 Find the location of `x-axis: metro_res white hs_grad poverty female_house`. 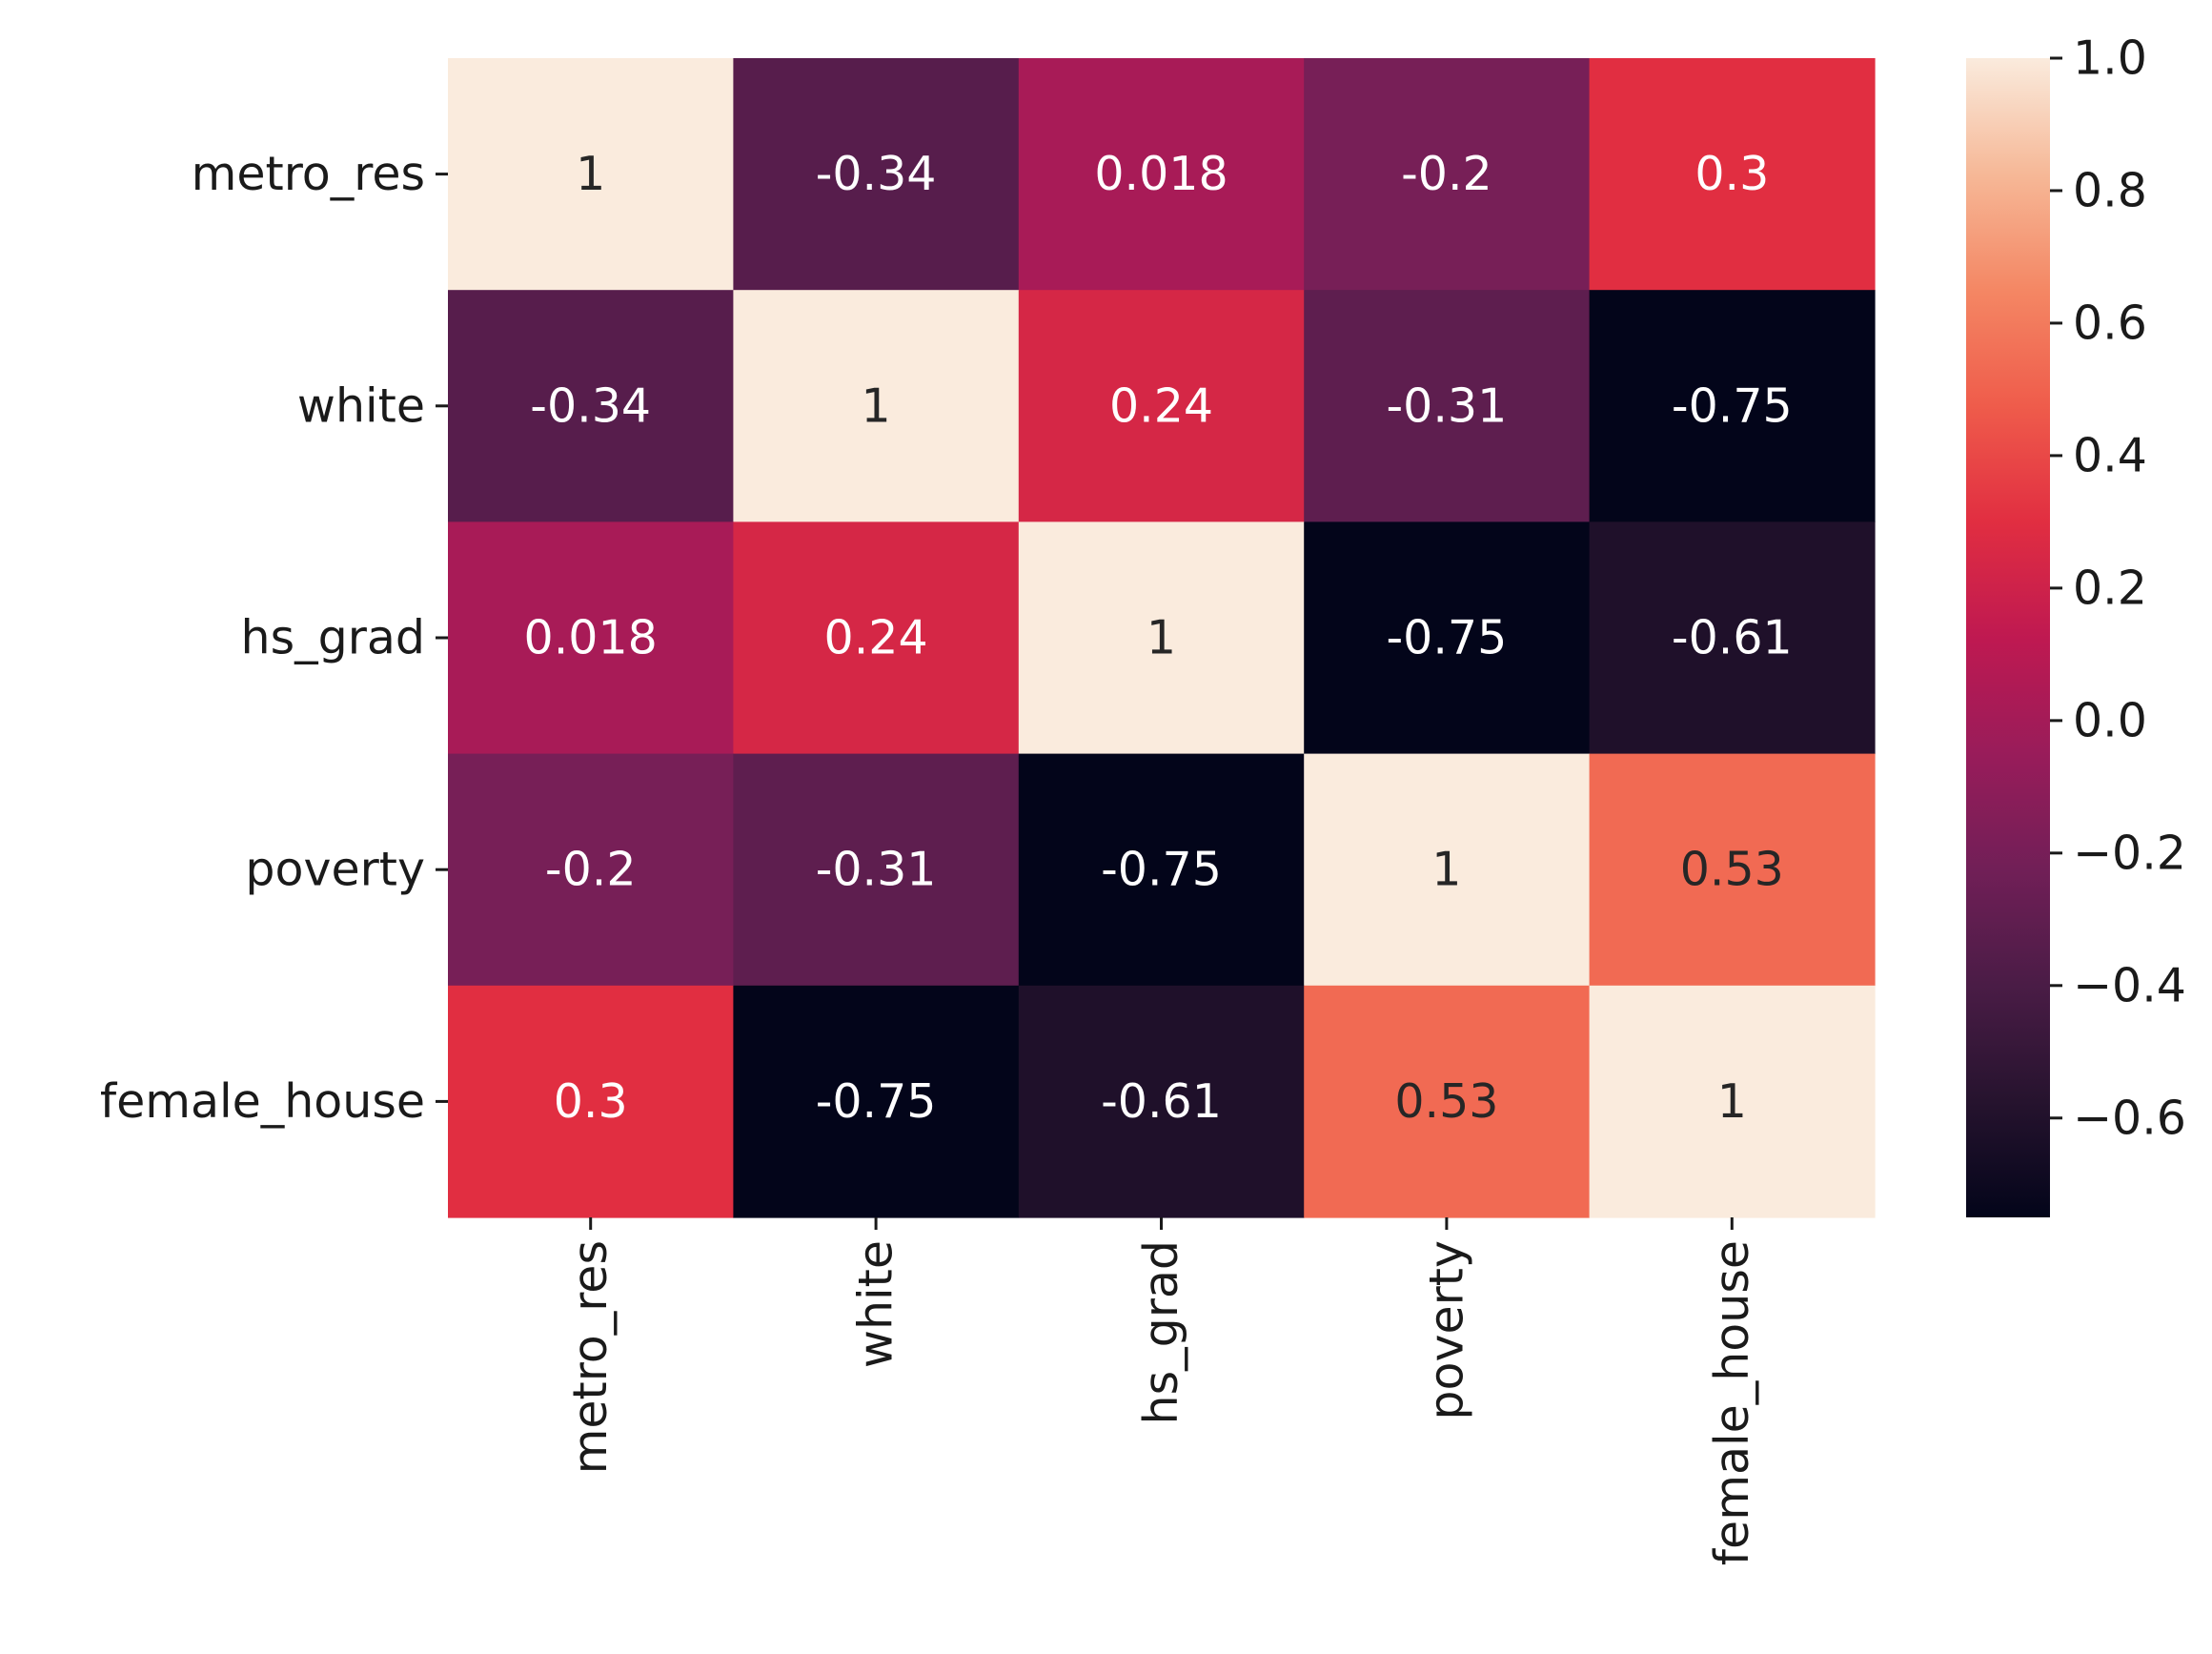

x-axis: metro_res white hs_grad poverty female_house is located at coordinates (1161, 1391).